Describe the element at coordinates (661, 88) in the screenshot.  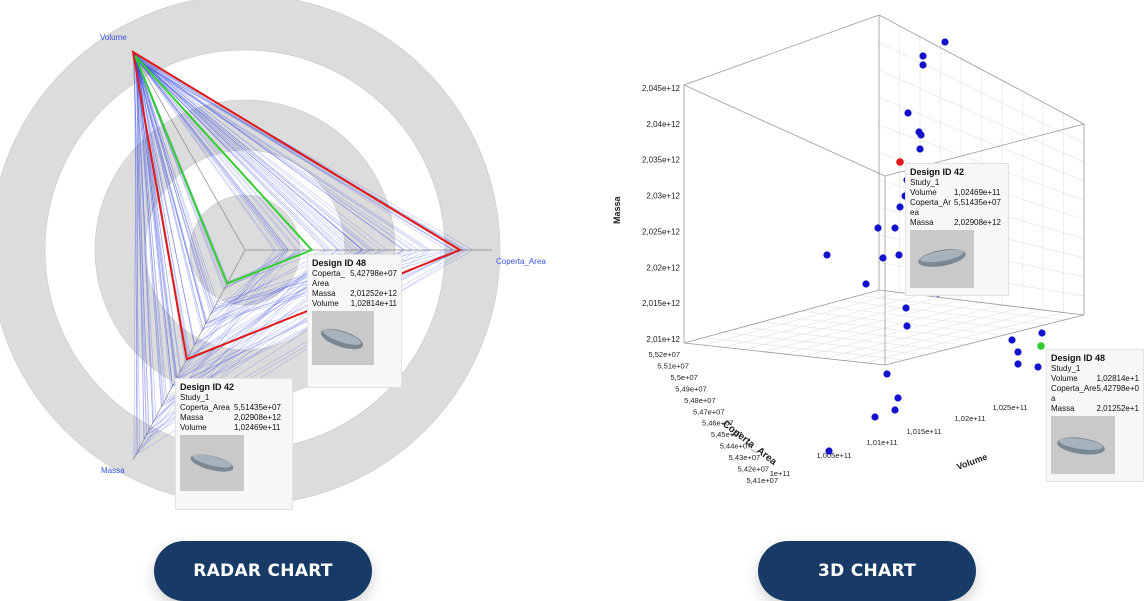
I see `z-tick-label: 2,045e+12` at that location.